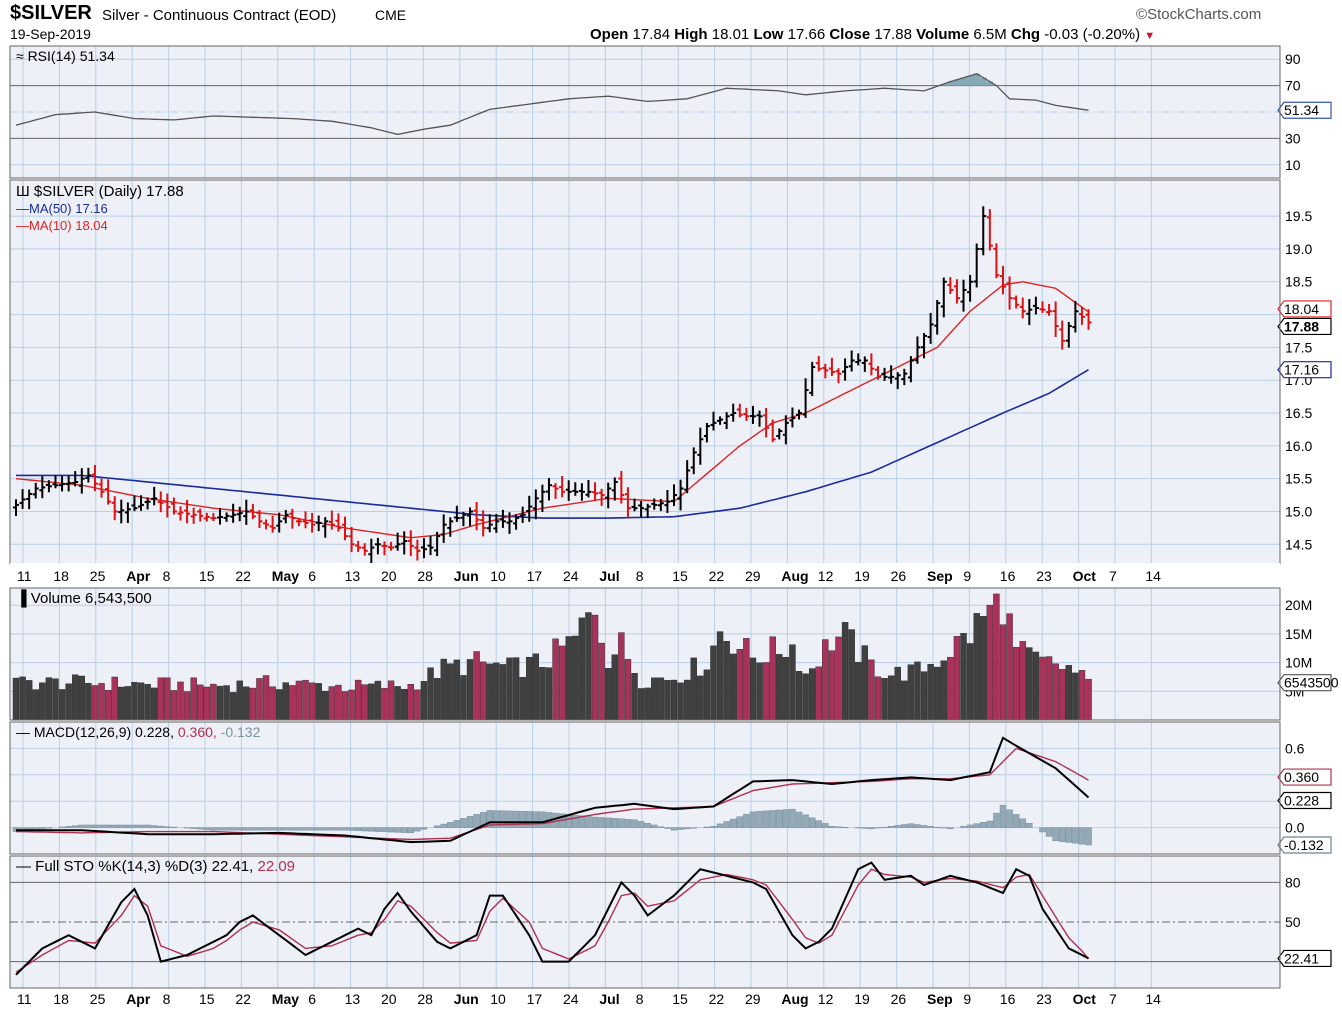 This screenshot has height=1010, width=1342. Describe the element at coordinates (1044, 576) in the screenshot. I see `x-axis-top-tick: 23` at that location.